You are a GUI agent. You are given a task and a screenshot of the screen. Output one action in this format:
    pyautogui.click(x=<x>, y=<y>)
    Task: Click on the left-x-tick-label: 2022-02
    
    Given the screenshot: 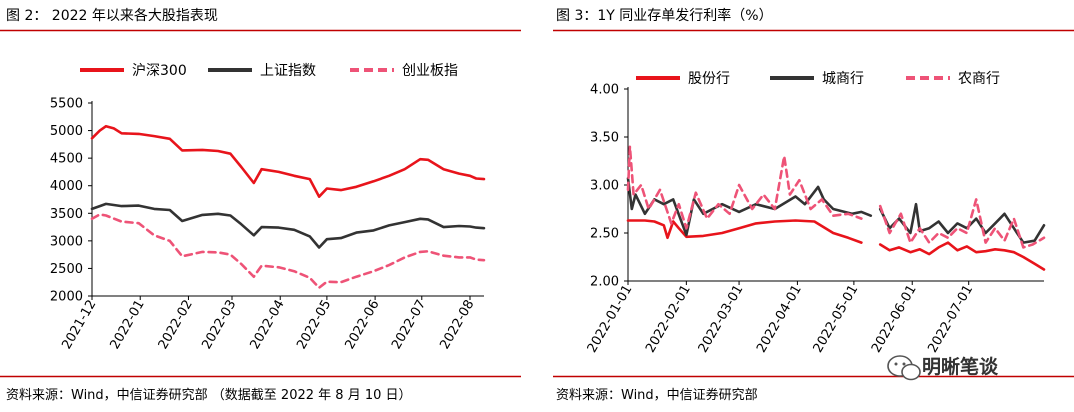 What is the action you would take?
    pyautogui.click(x=176, y=325)
    